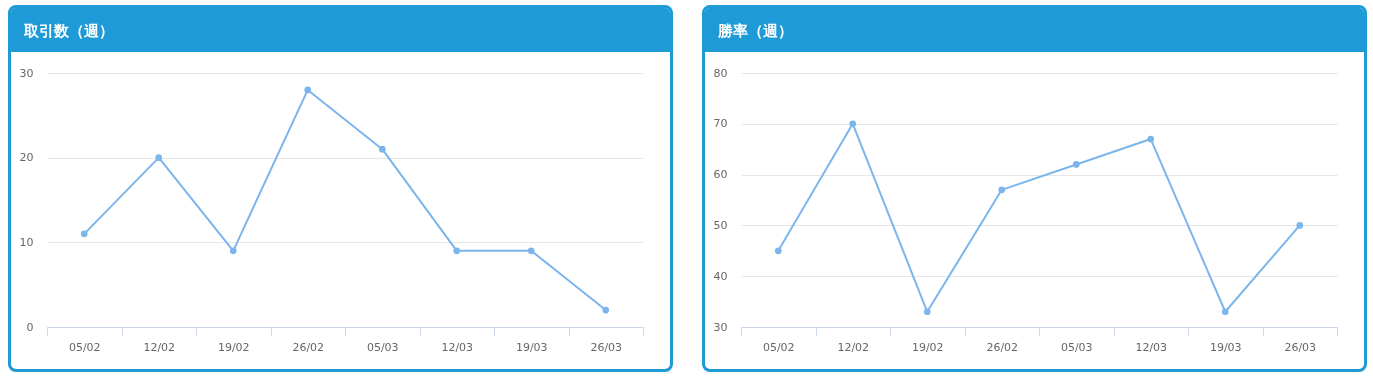 This screenshot has height=379, width=1373. I want to click on y-tick-label: 60, so click(720, 175).